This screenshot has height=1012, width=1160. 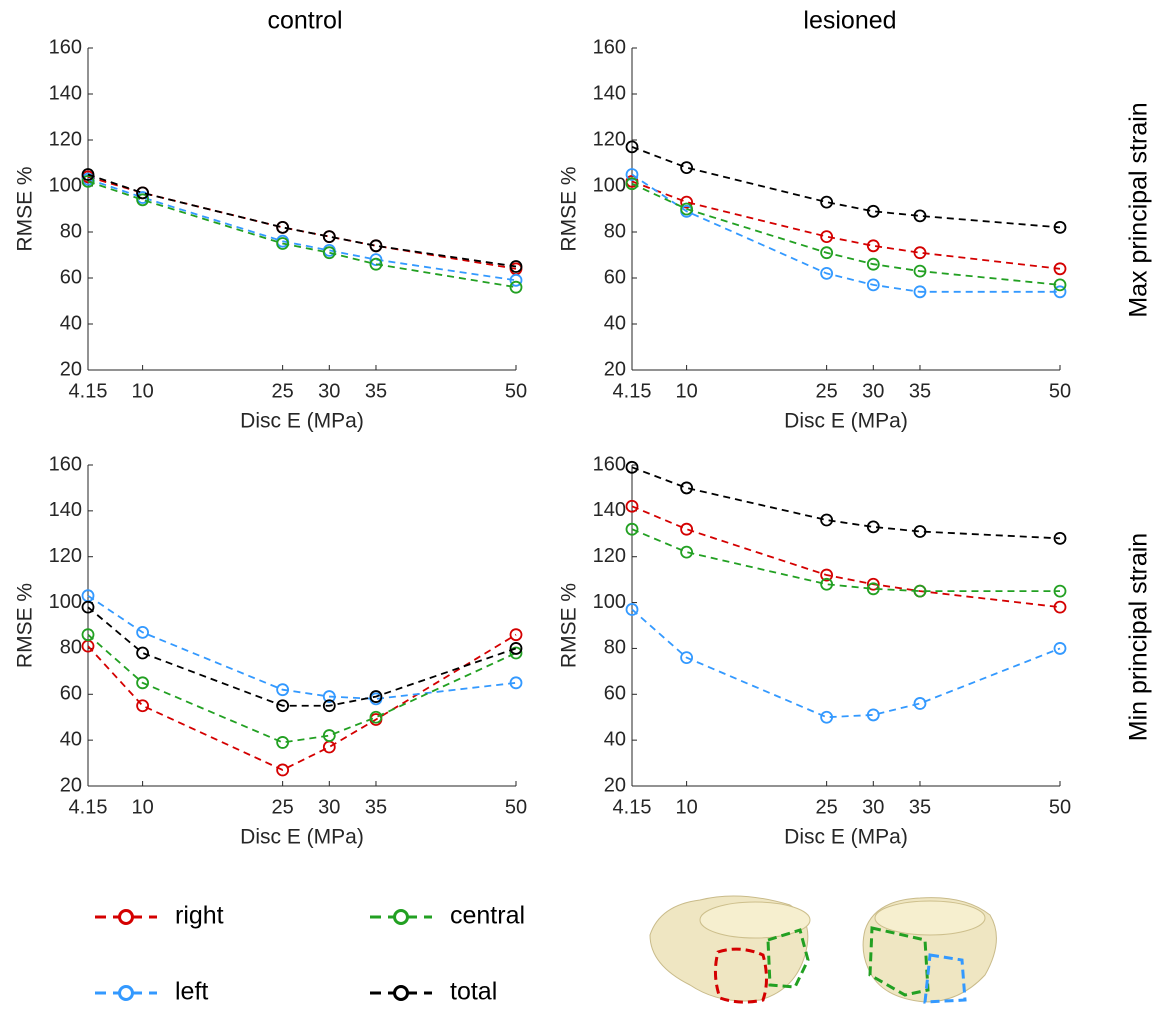 What do you see at coordinates (1139, 209) in the screenshot?
I see `row-title: Max principal strain` at bounding box center [1139, 209].